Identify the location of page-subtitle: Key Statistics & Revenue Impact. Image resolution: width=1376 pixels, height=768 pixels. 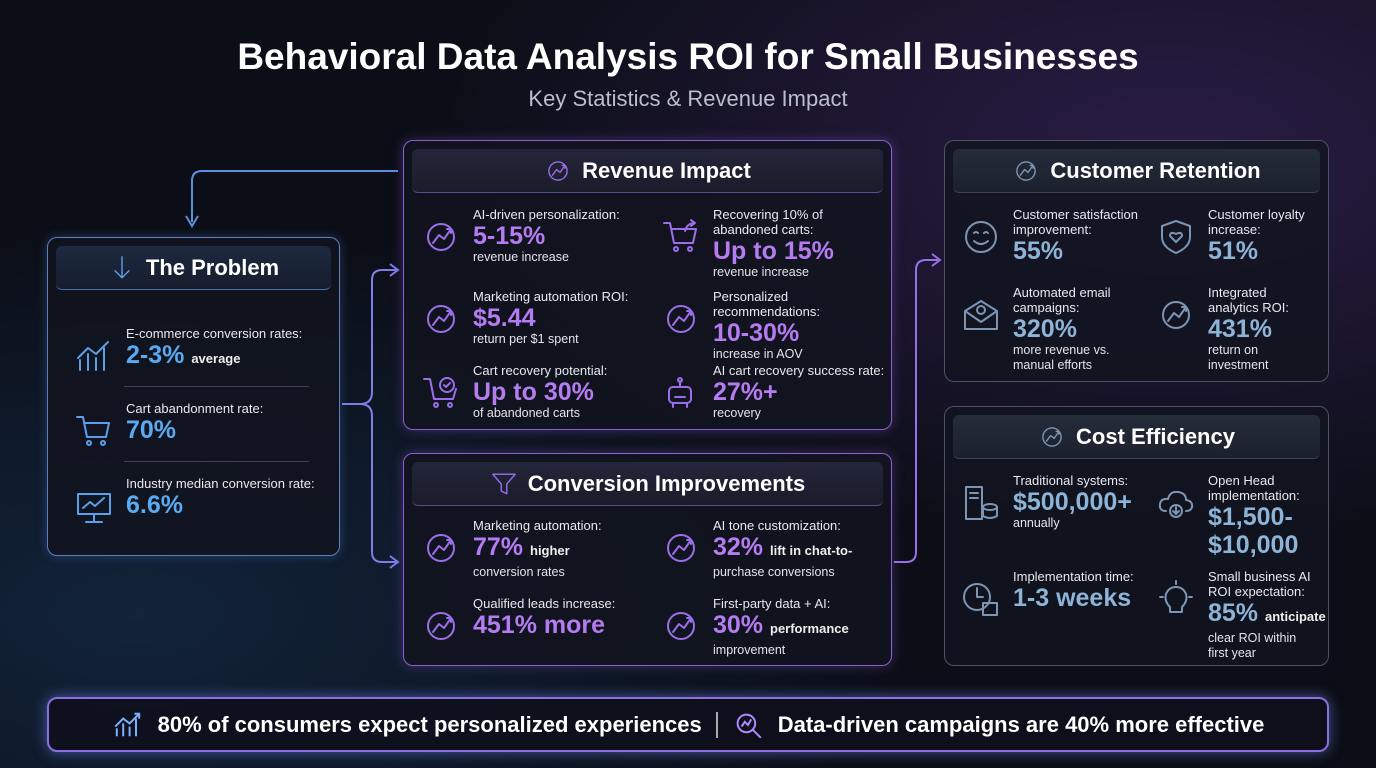
(688, 98).